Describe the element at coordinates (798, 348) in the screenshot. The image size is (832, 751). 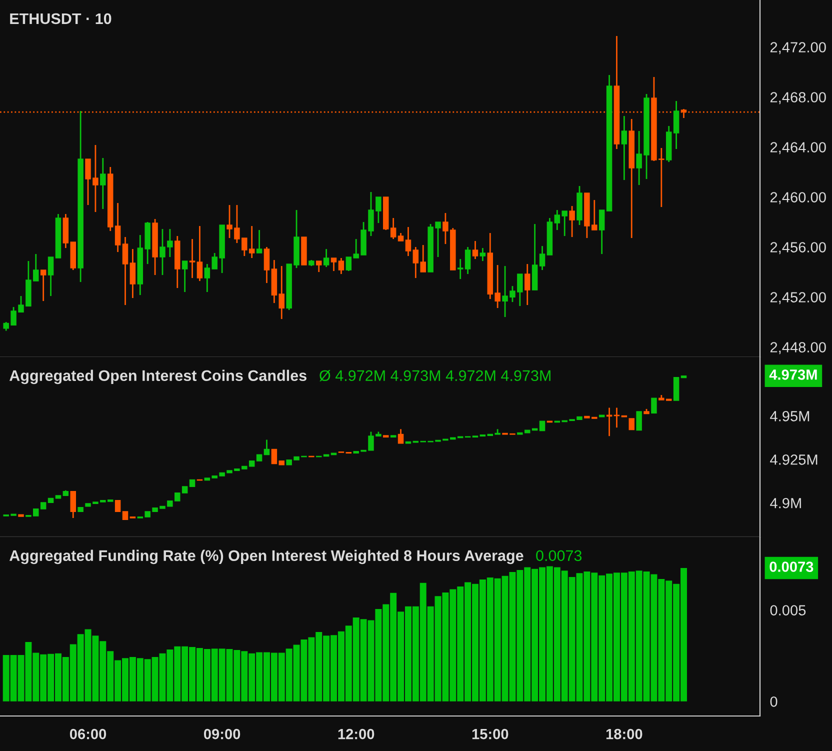
I see `y-tick-label: 2,448.00` at that location.